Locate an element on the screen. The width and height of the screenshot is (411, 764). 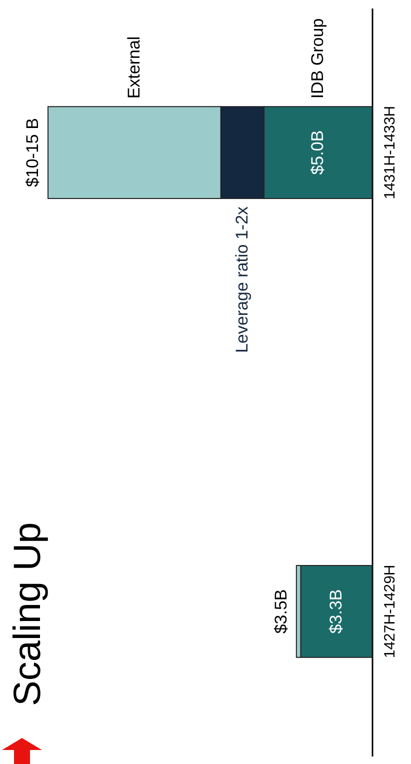
text: IDB Group is located at coordinates (317, 58).